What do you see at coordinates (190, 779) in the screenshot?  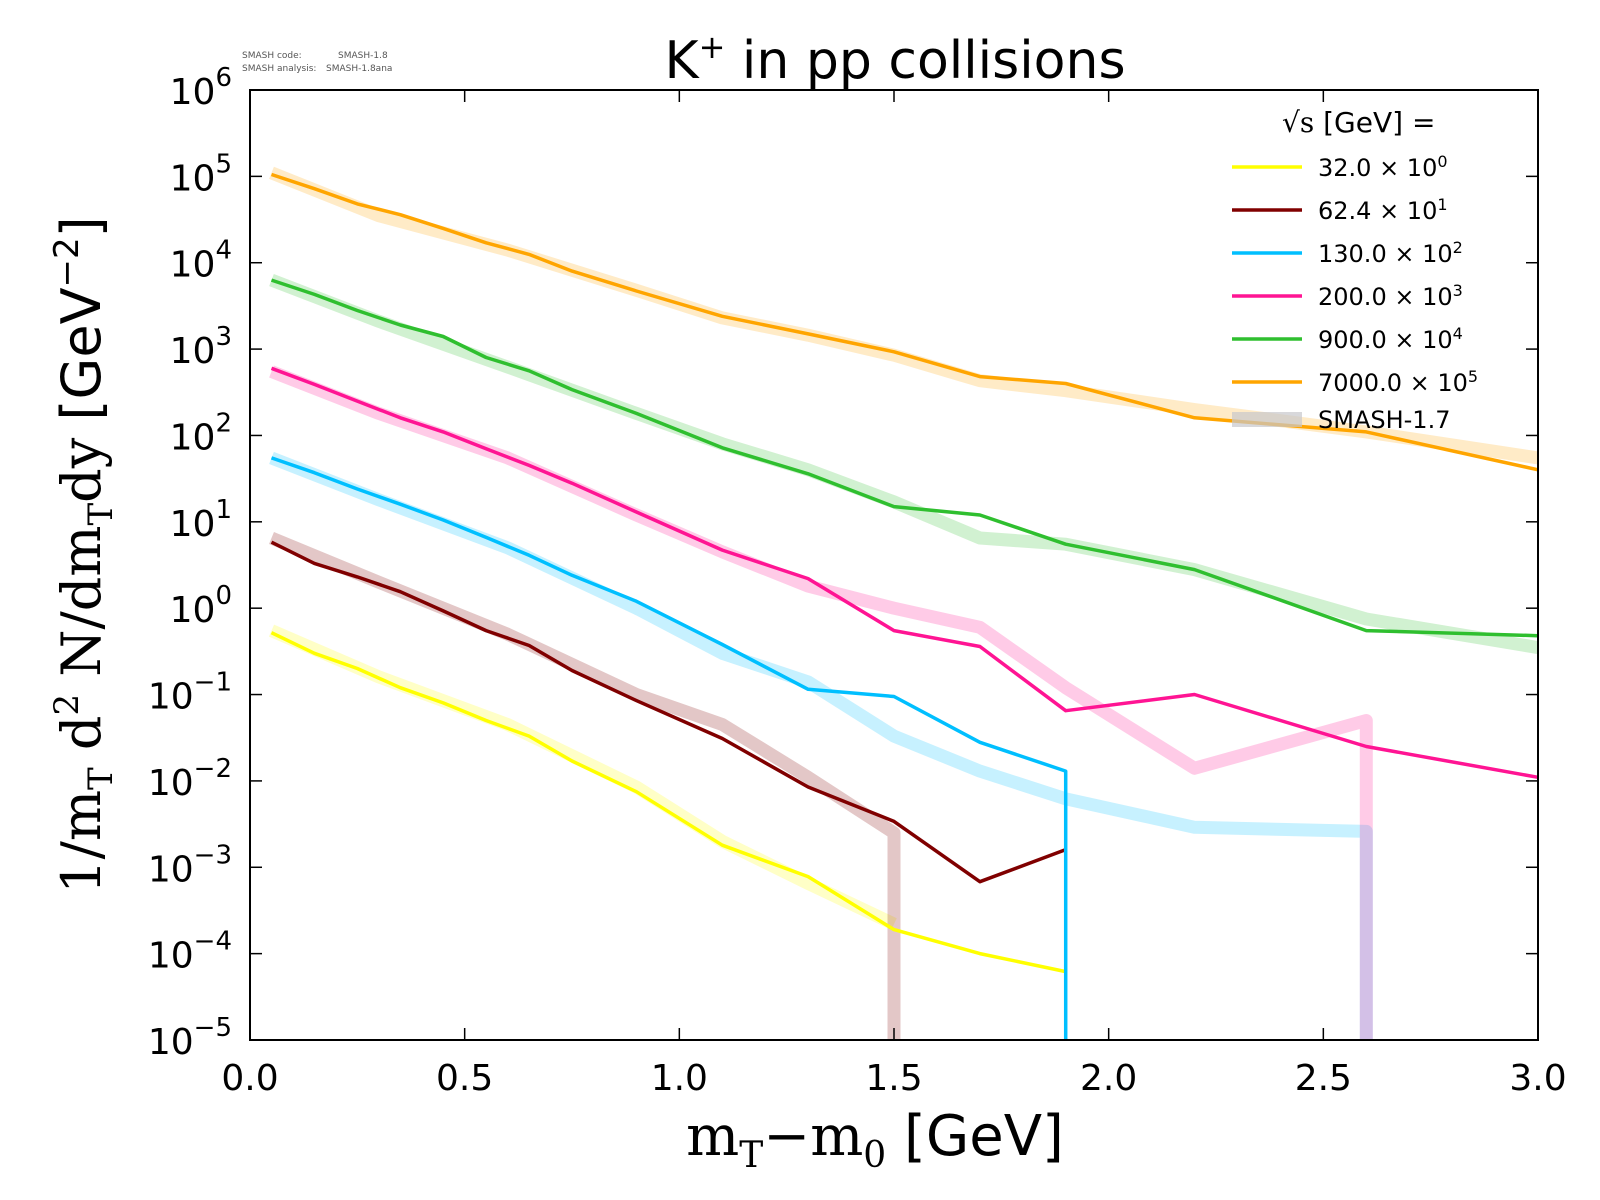 I see `y-tick-label: 10⁻²` at bounding box center [190, 779].